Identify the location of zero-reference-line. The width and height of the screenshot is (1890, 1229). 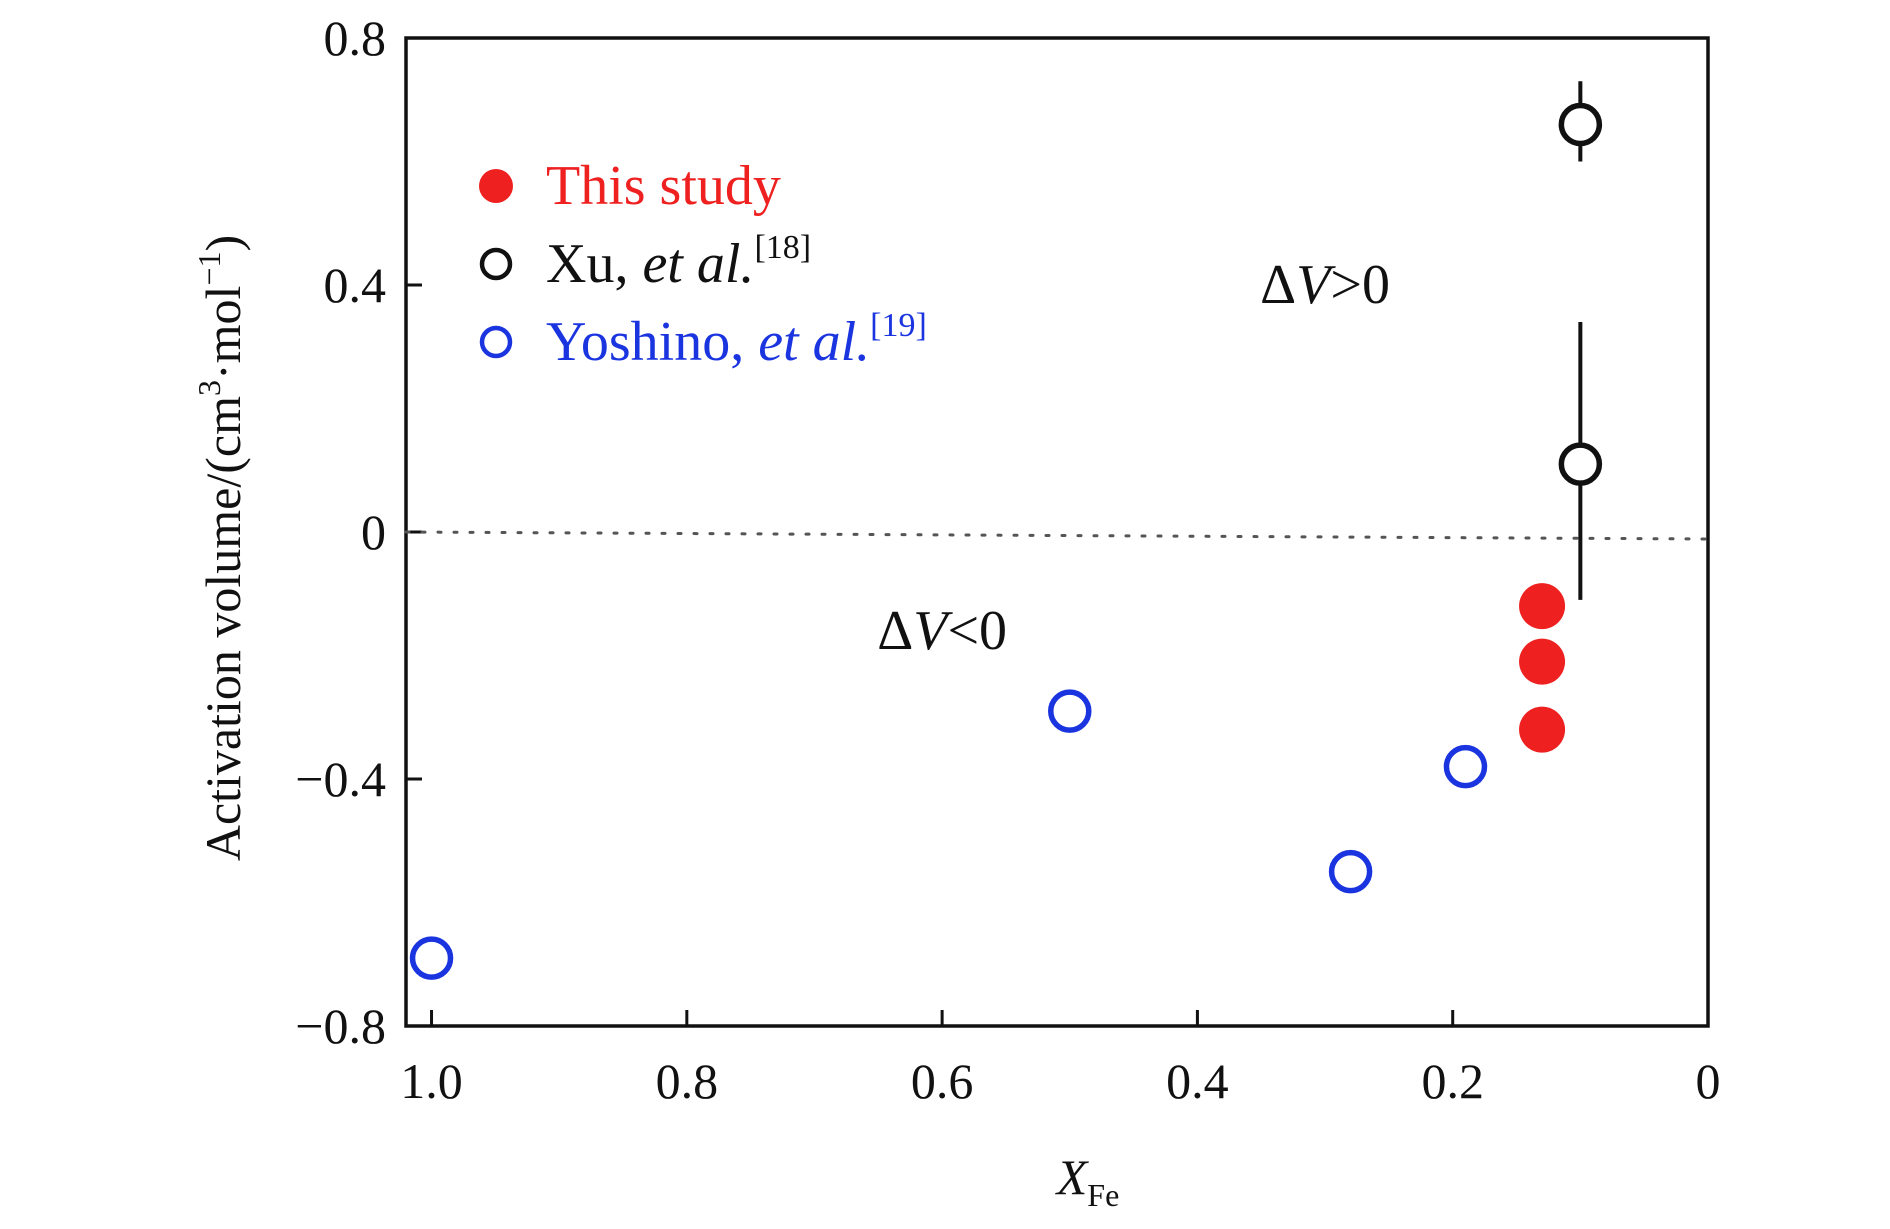
(1057, 535).